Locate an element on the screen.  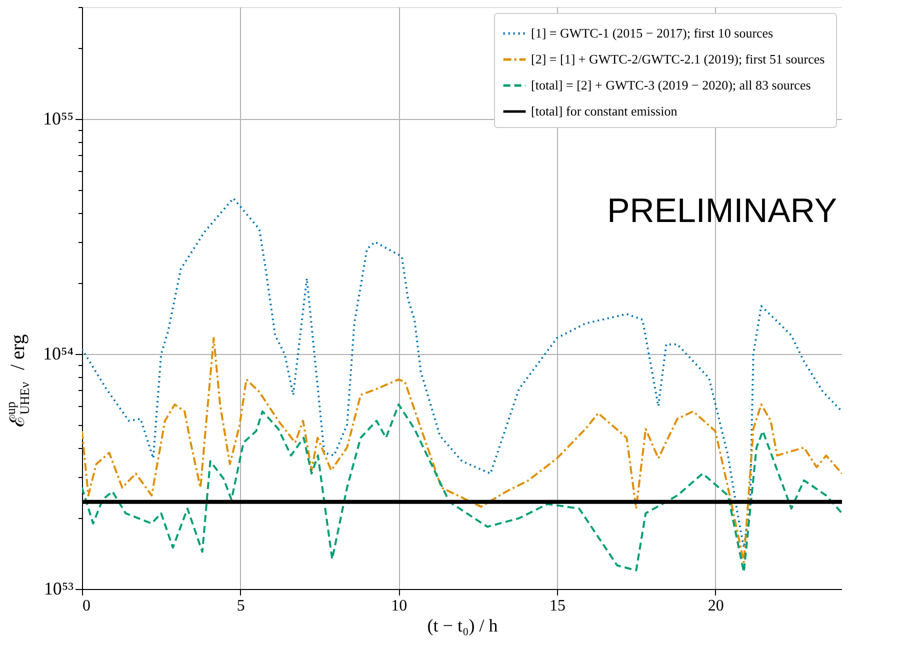
y-tick-label: 10⁵⁴ is located at coordinates (58, 354).